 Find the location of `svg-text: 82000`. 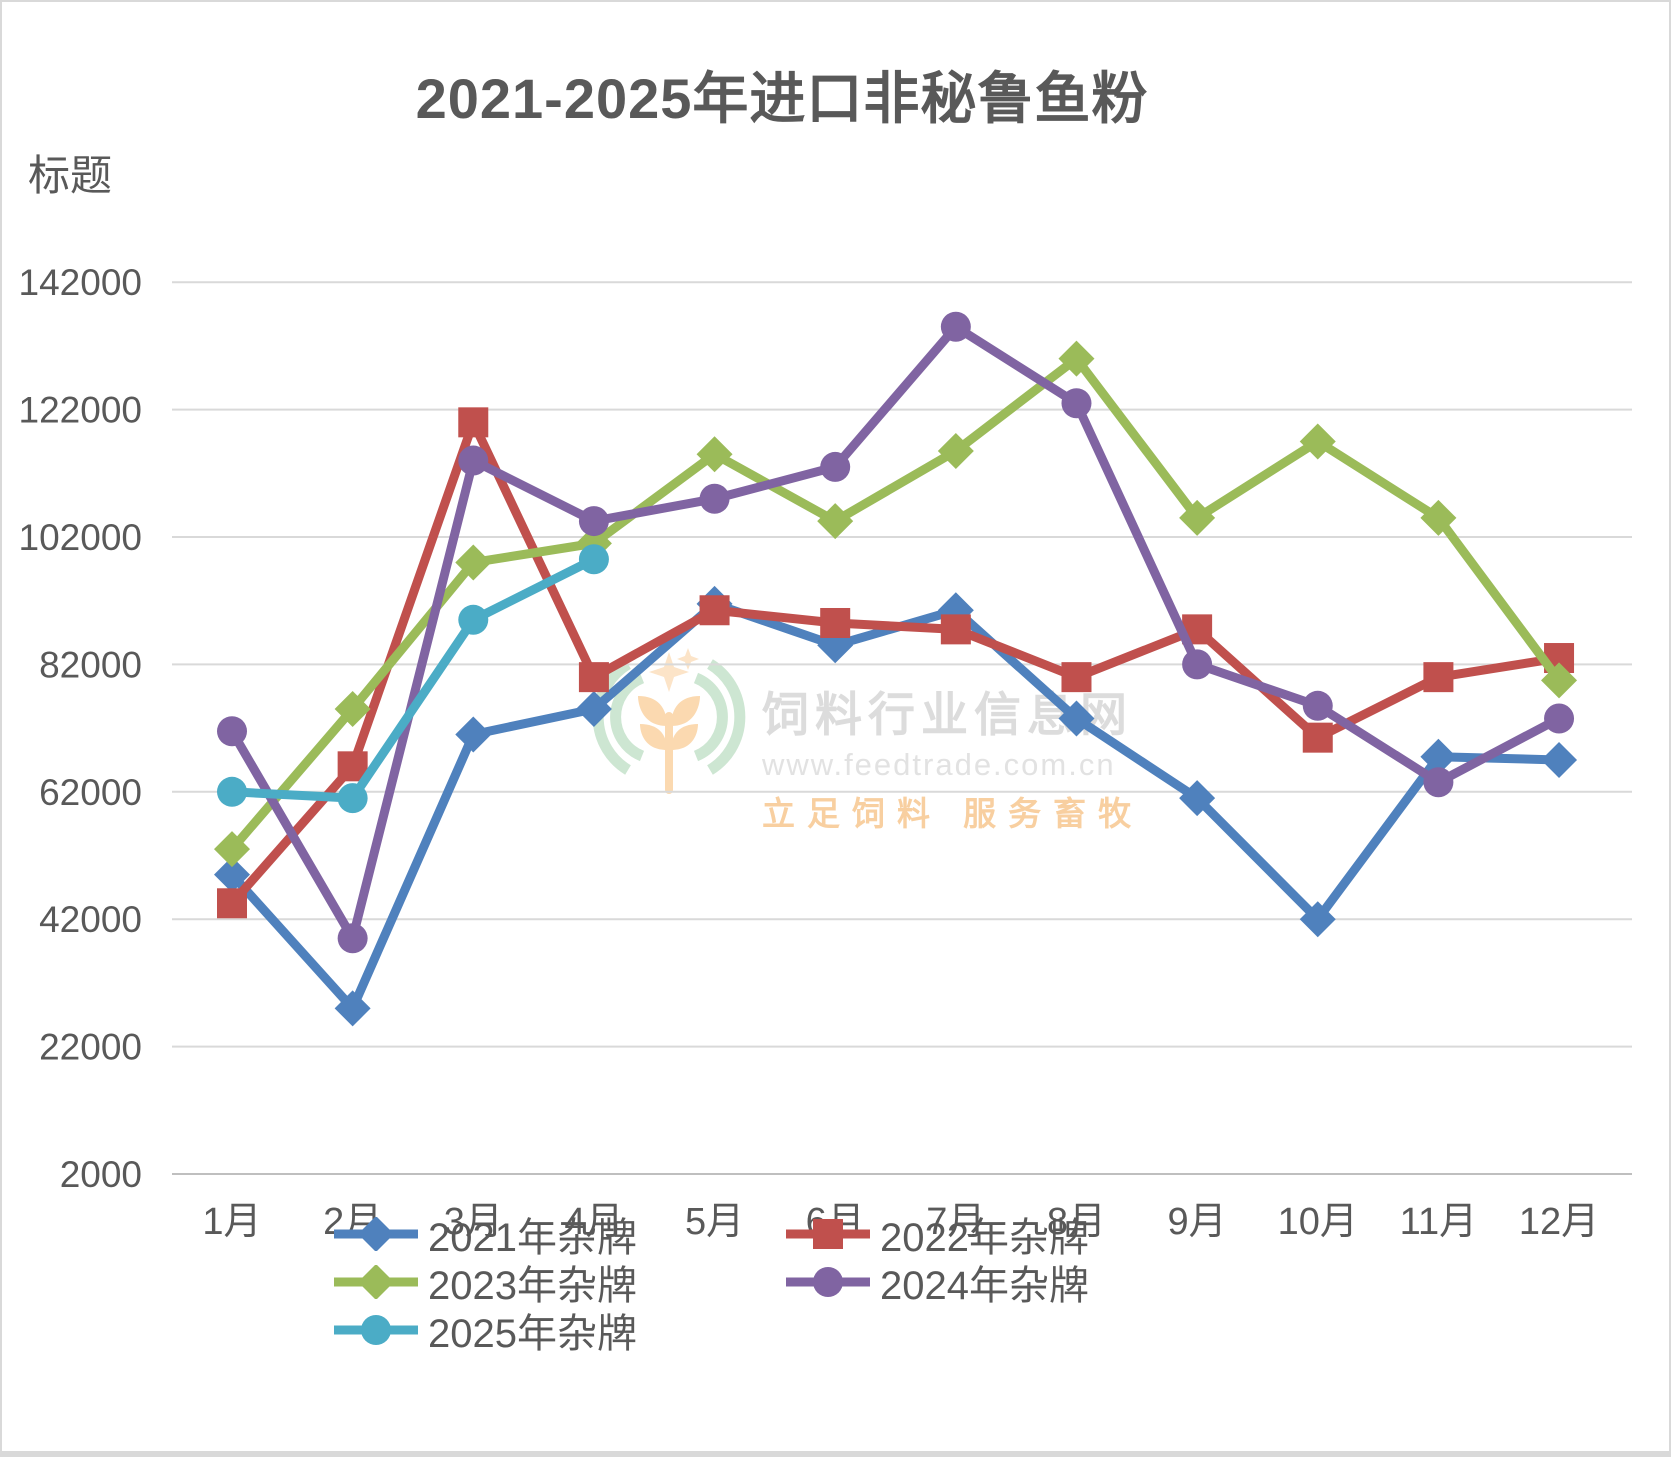

svg-text: 82000 is located at coordinates (90, 664).